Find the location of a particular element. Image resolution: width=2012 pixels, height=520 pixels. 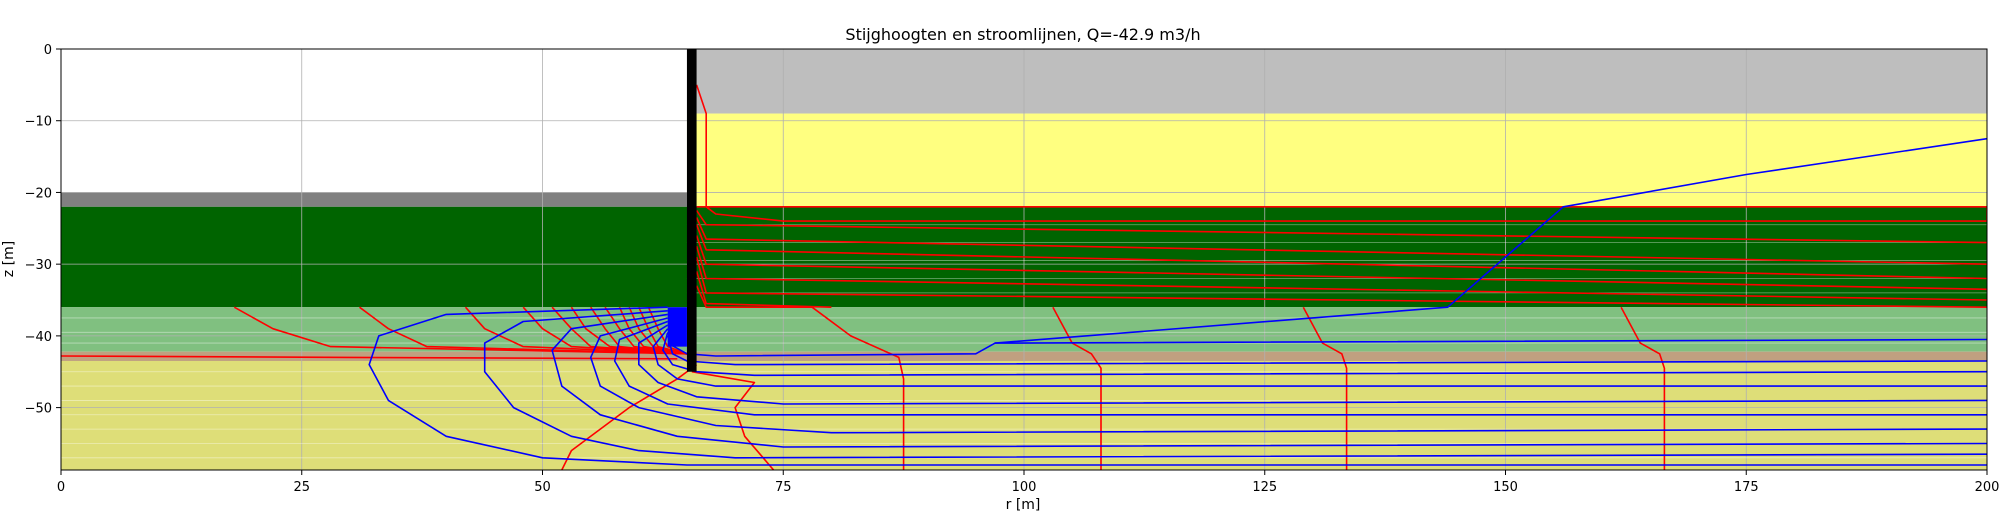

structures is located at coordinates (682, 210).